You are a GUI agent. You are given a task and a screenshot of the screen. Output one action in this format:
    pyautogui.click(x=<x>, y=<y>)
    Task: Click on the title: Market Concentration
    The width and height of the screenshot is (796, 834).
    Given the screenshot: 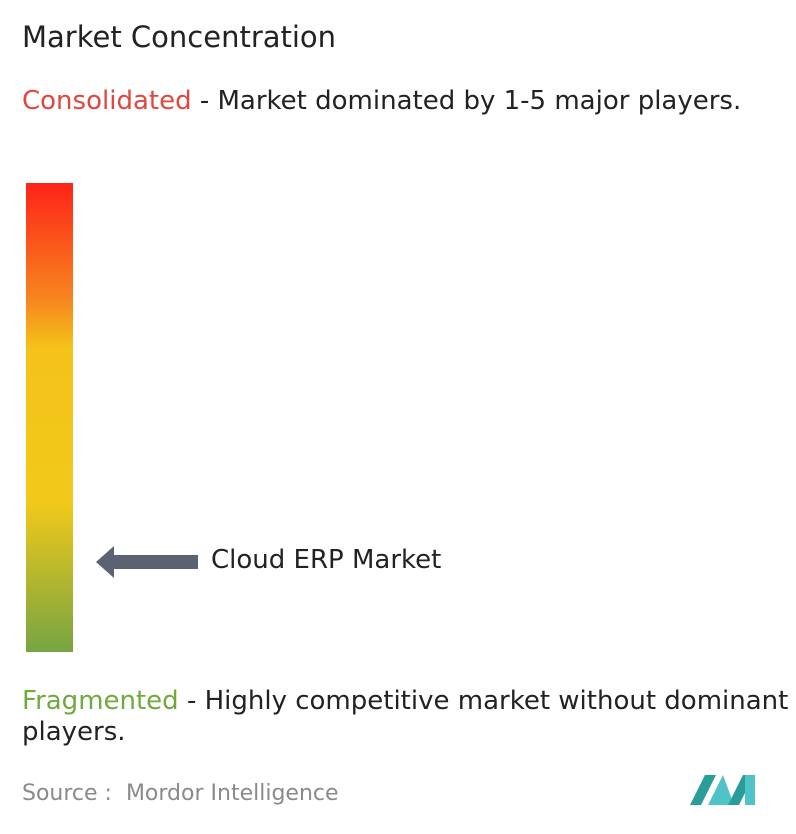 What is the action you would take?
    pyautogui.click(x=179, y=37)
    